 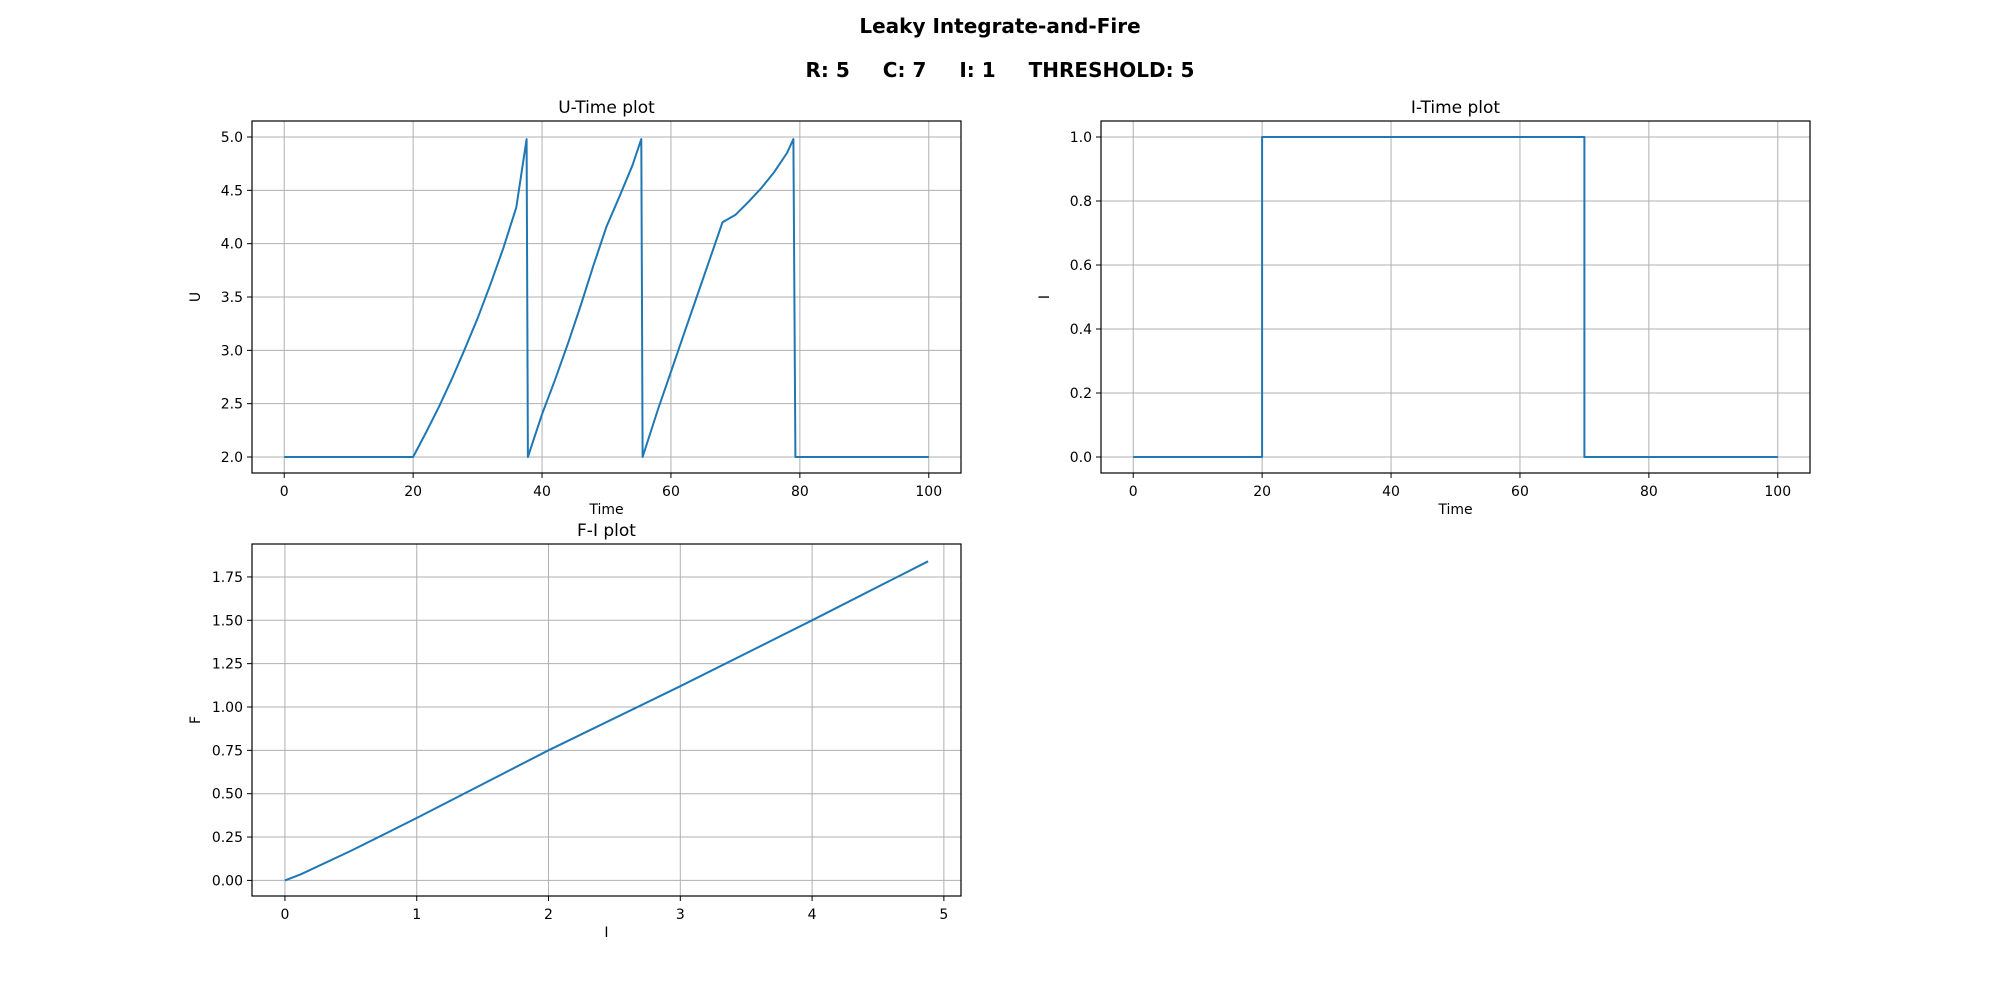 I want to click on f-plot-title: F-I plot, so click(x=606, y=531).